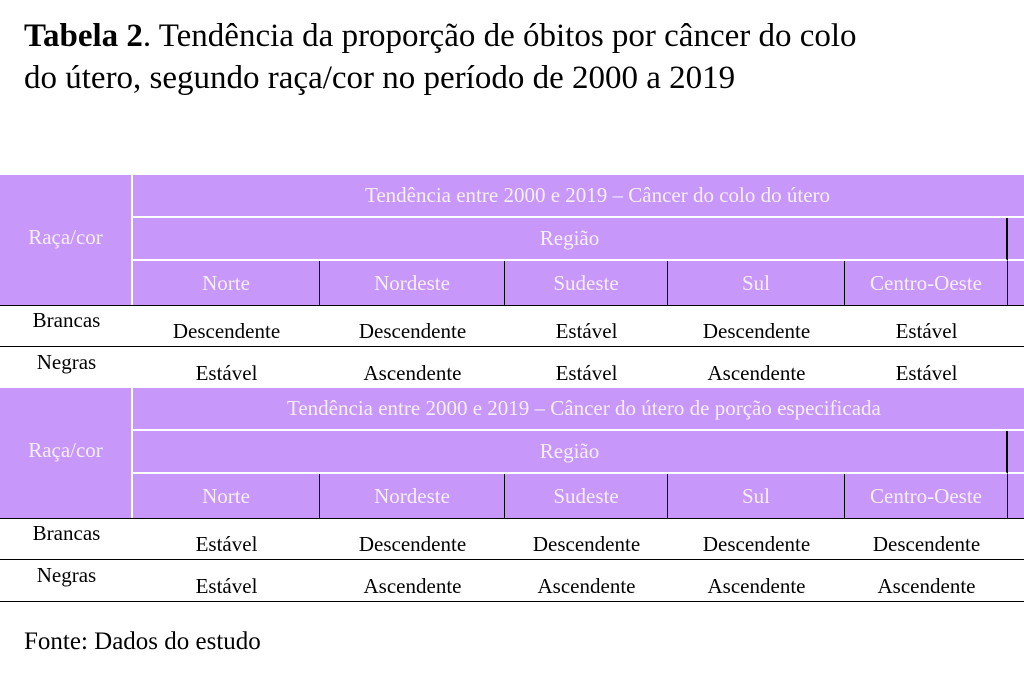  I want to click on source-note: Fonte: Dados do estudo, so click(142, 641).